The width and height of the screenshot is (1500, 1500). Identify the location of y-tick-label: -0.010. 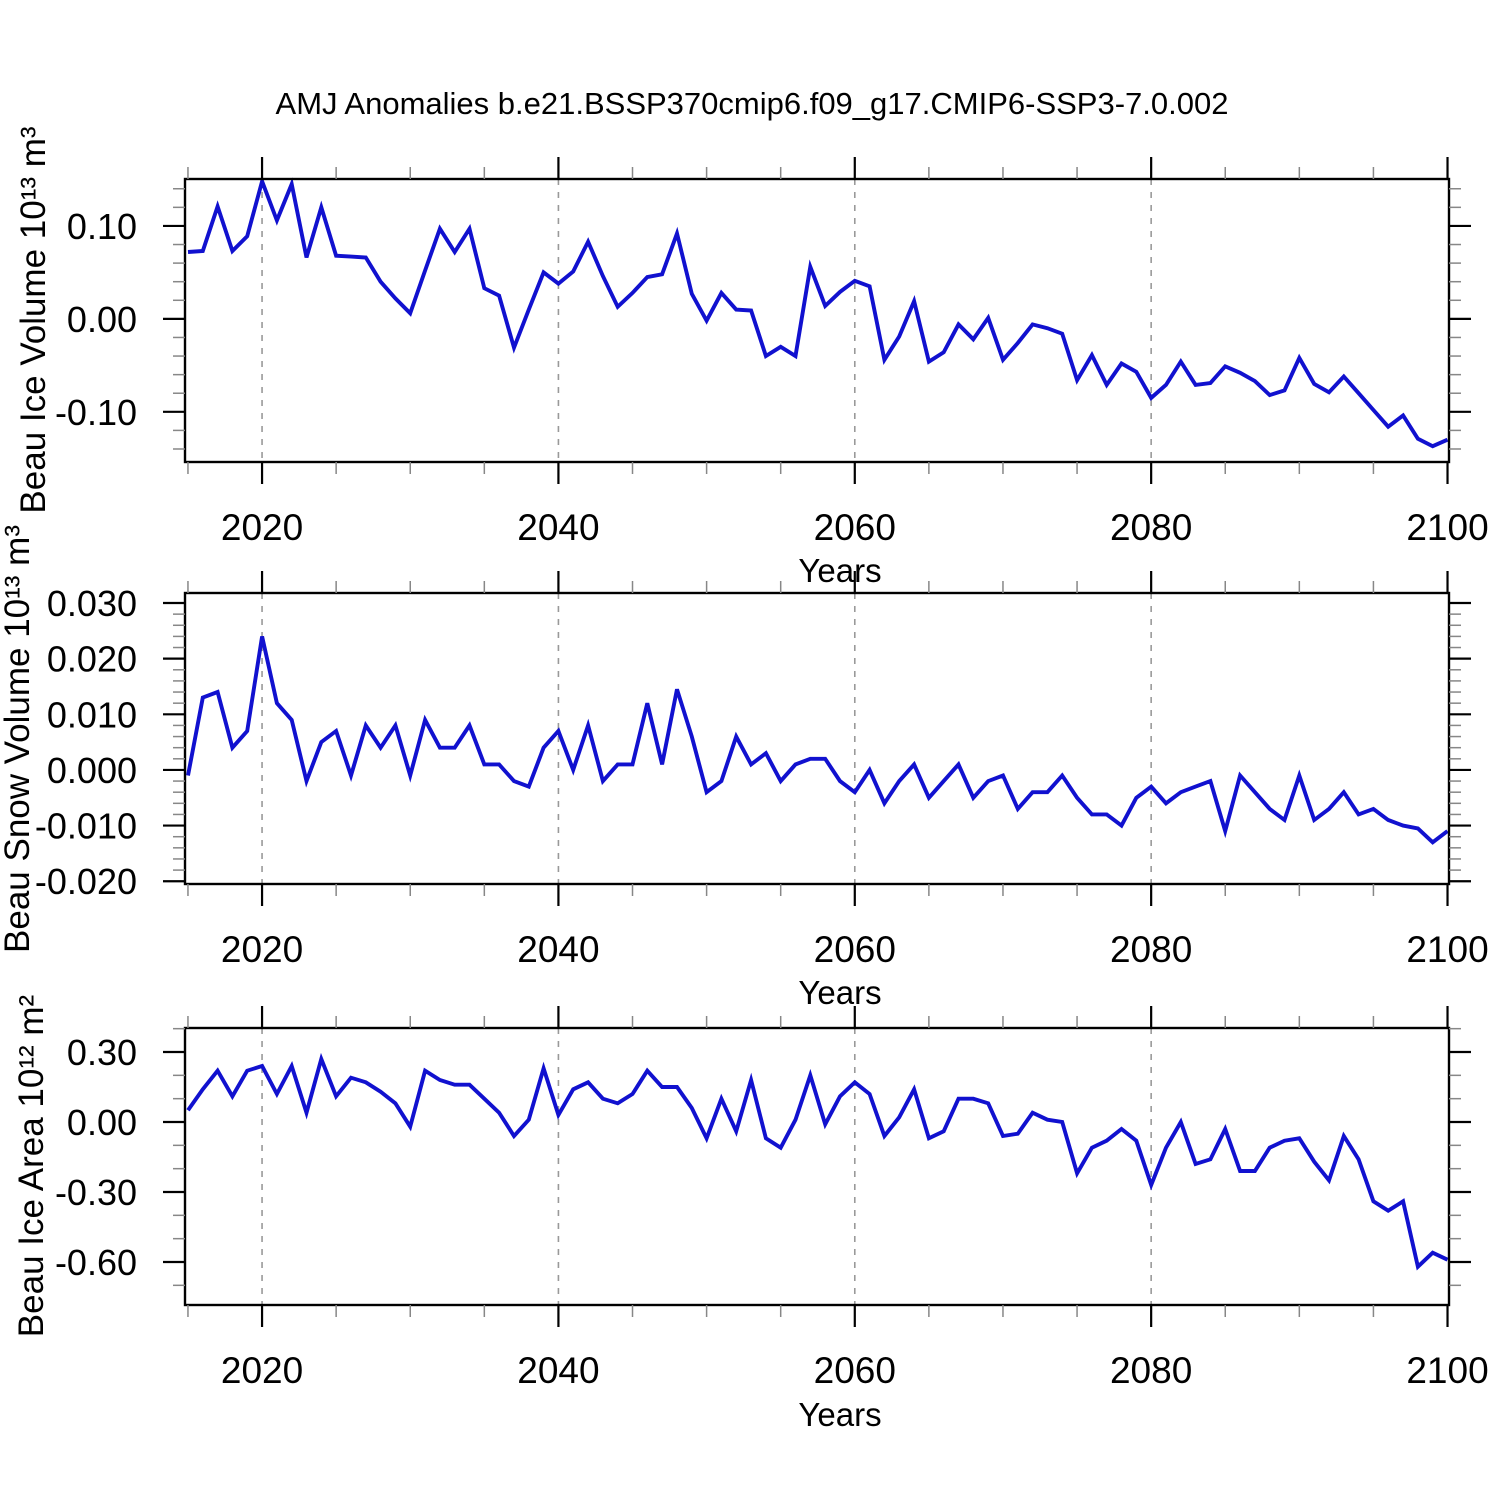
(86, 826).